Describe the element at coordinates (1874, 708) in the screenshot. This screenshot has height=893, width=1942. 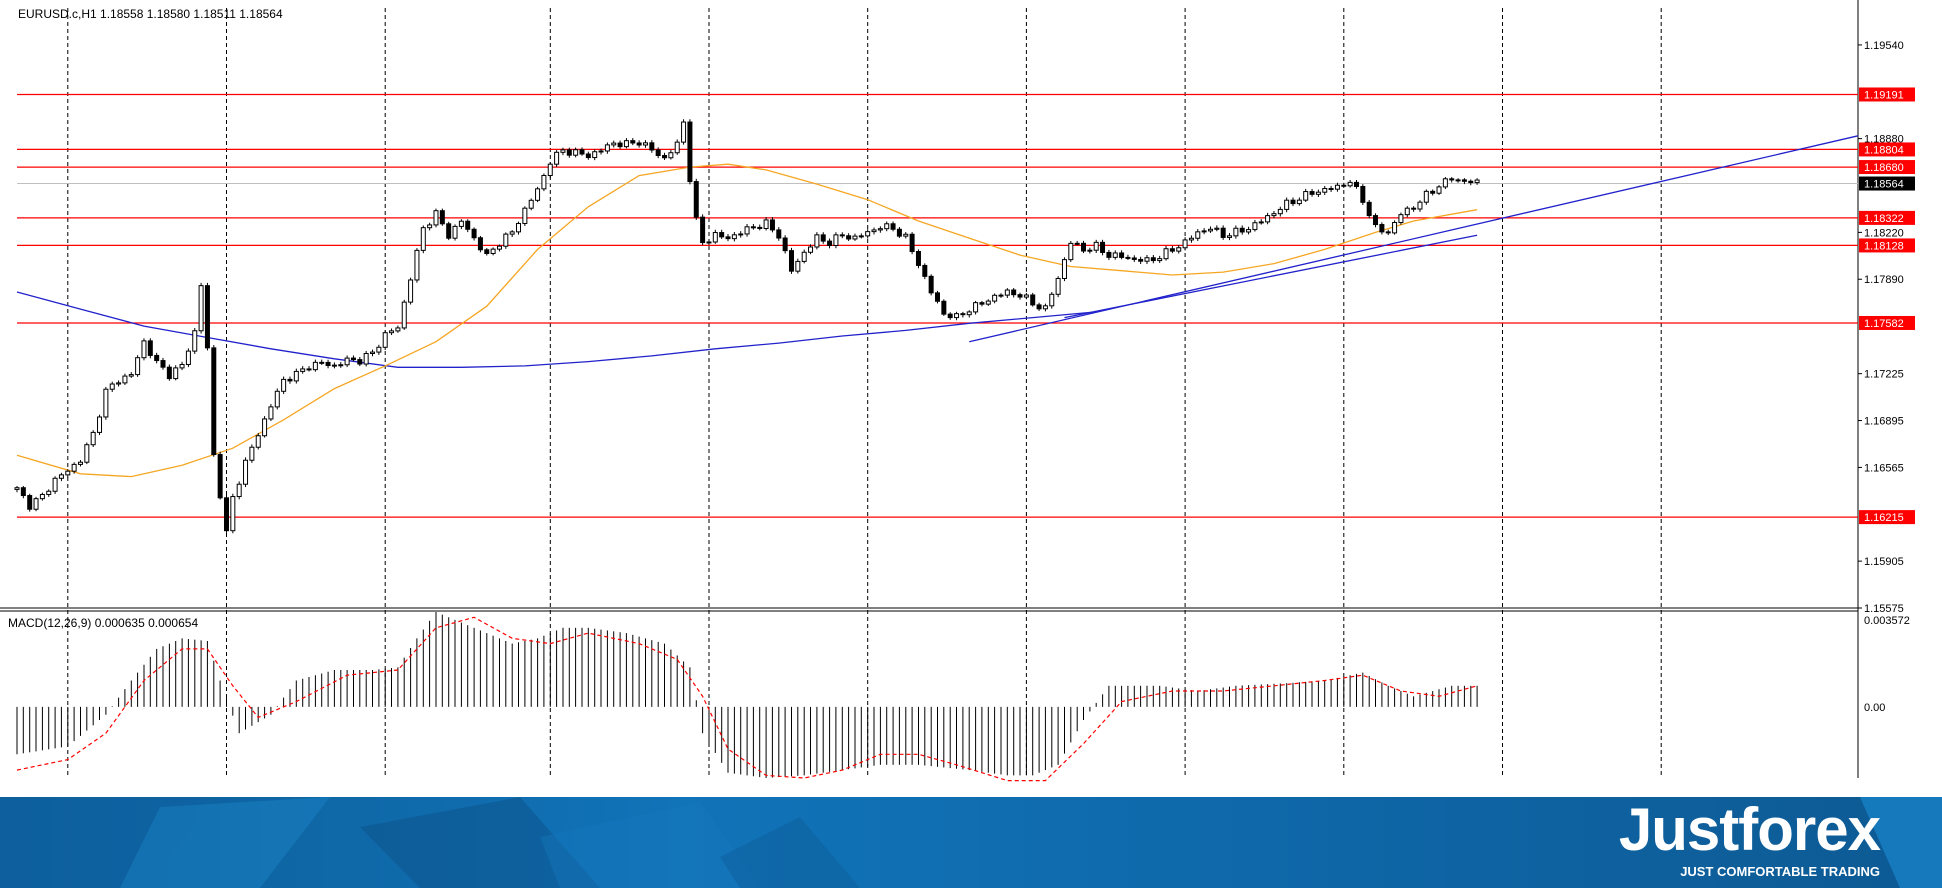
I see `macd-tick-label: 0.00` at that location.